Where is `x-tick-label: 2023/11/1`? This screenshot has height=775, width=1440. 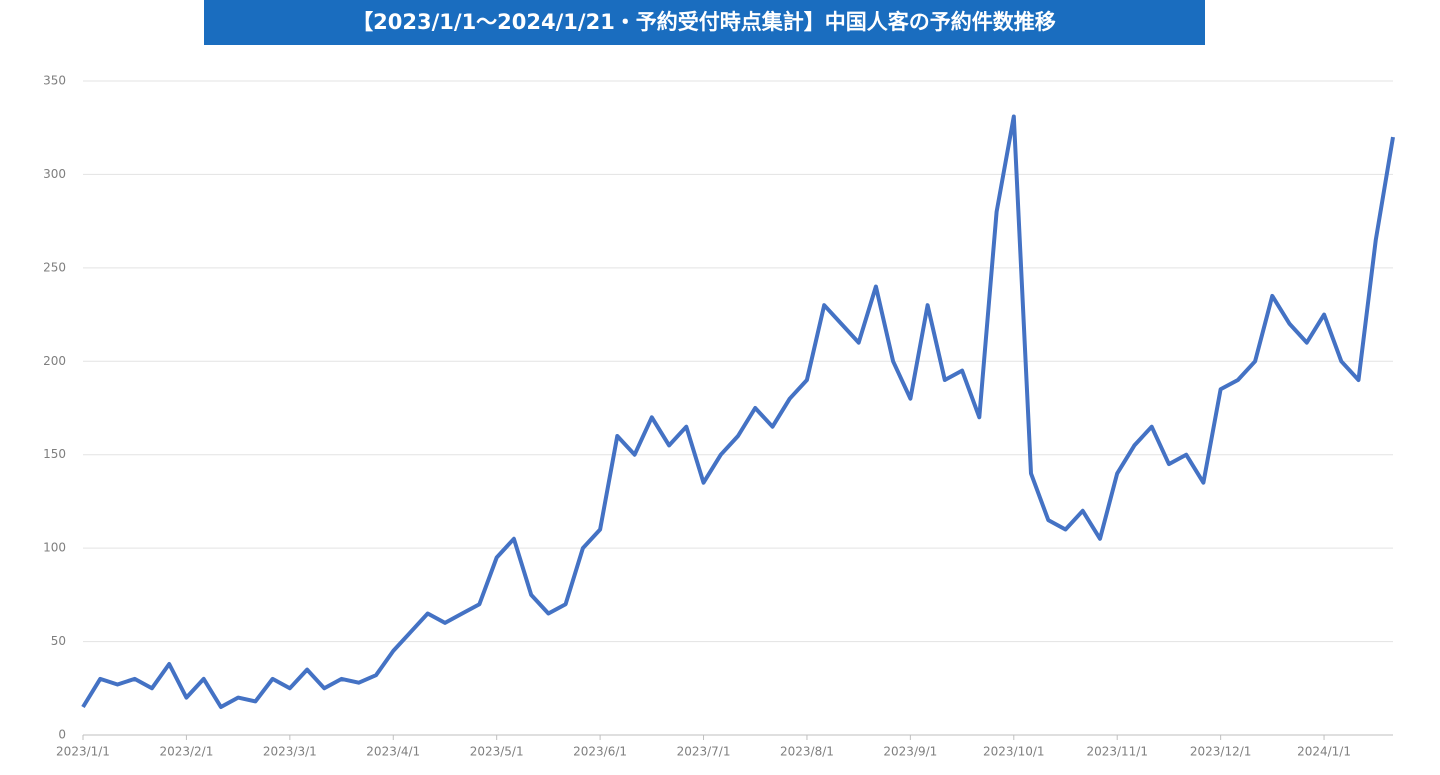 x-tick-label: 2023/11/1 is located at coordinates (1117, 752).